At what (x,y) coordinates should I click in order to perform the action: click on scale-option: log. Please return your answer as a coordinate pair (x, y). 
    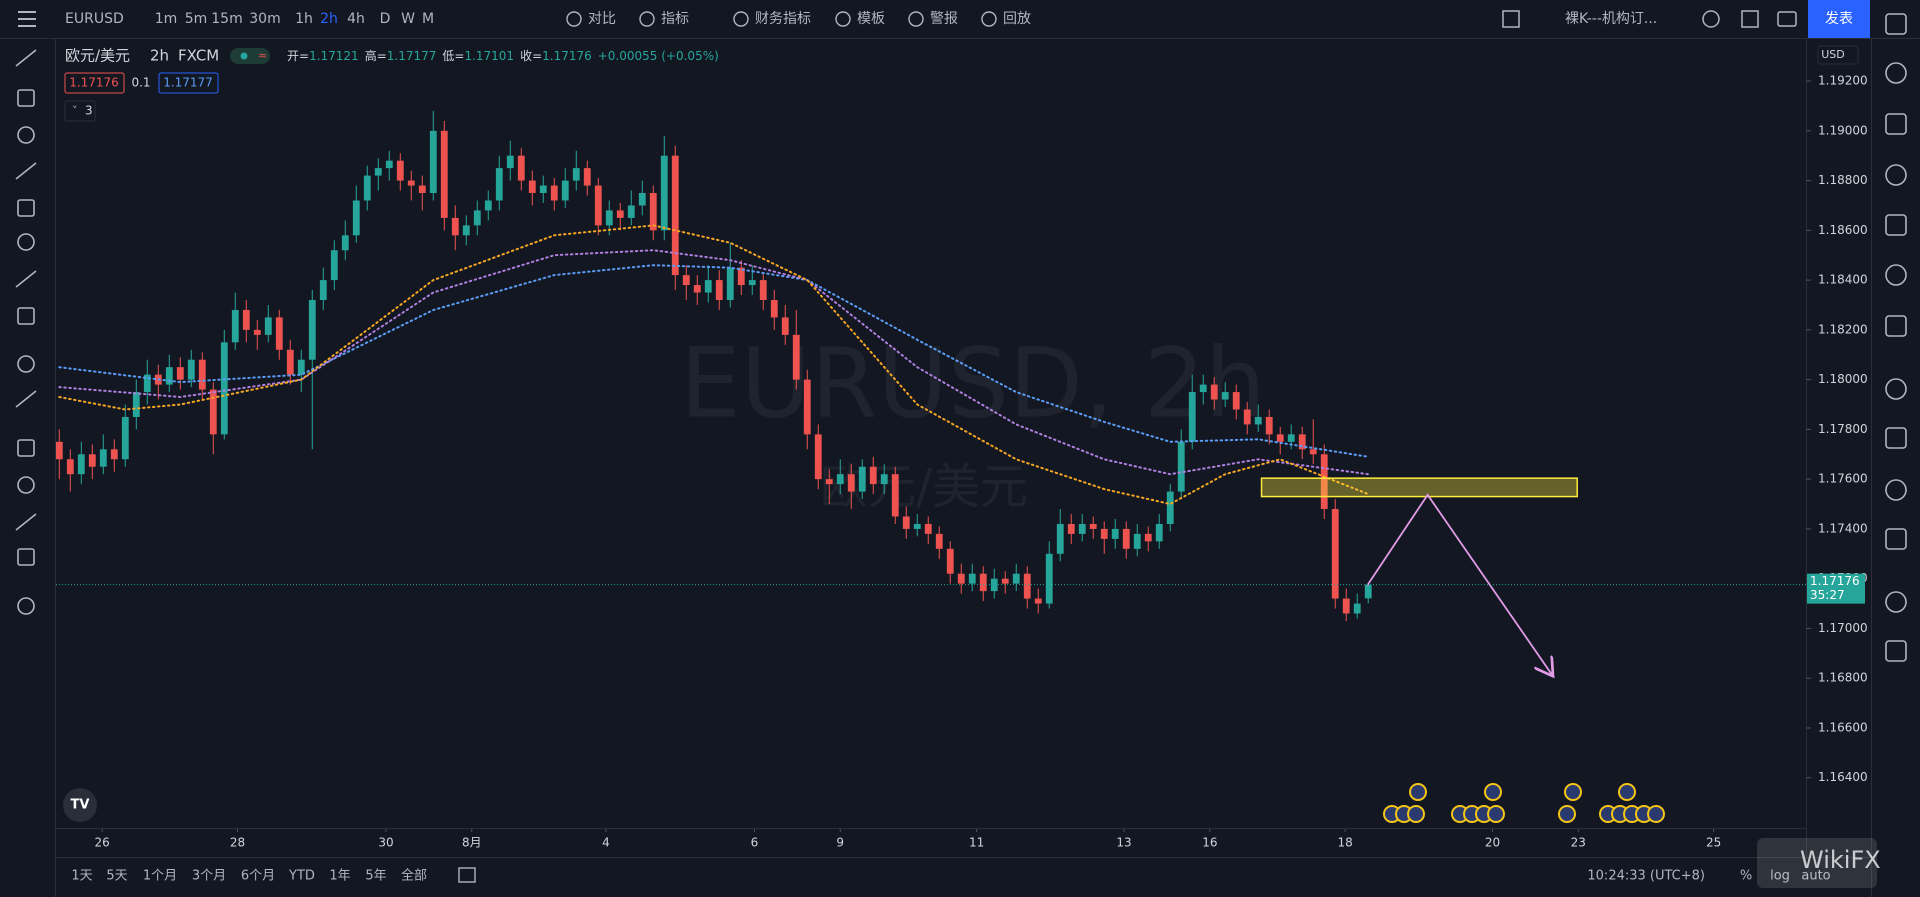
    Looking at the image, I should click on (1780, 876).